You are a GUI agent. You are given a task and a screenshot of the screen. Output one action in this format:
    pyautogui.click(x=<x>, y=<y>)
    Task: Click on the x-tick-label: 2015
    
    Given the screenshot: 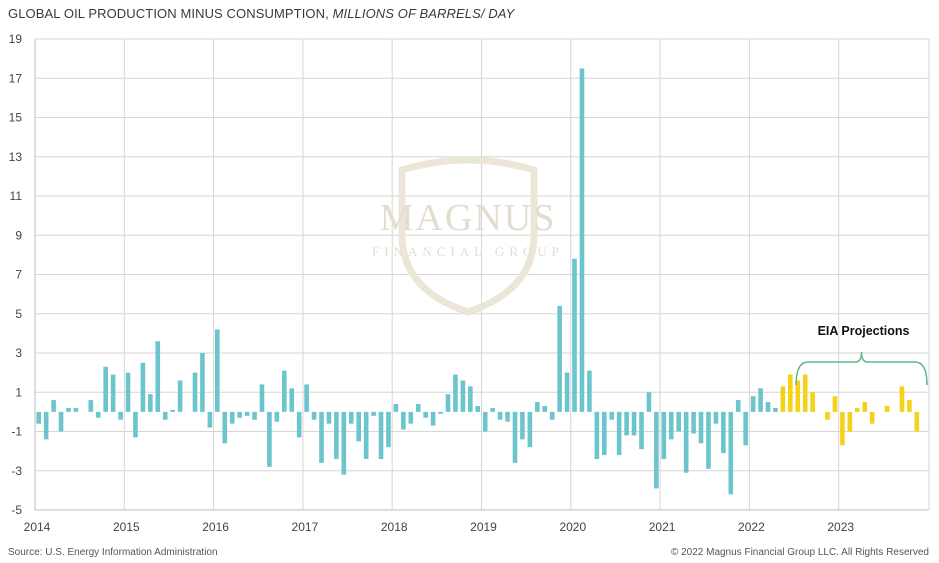 What is the action you would take?
    pyautogui.click(x=126, y=527)
    